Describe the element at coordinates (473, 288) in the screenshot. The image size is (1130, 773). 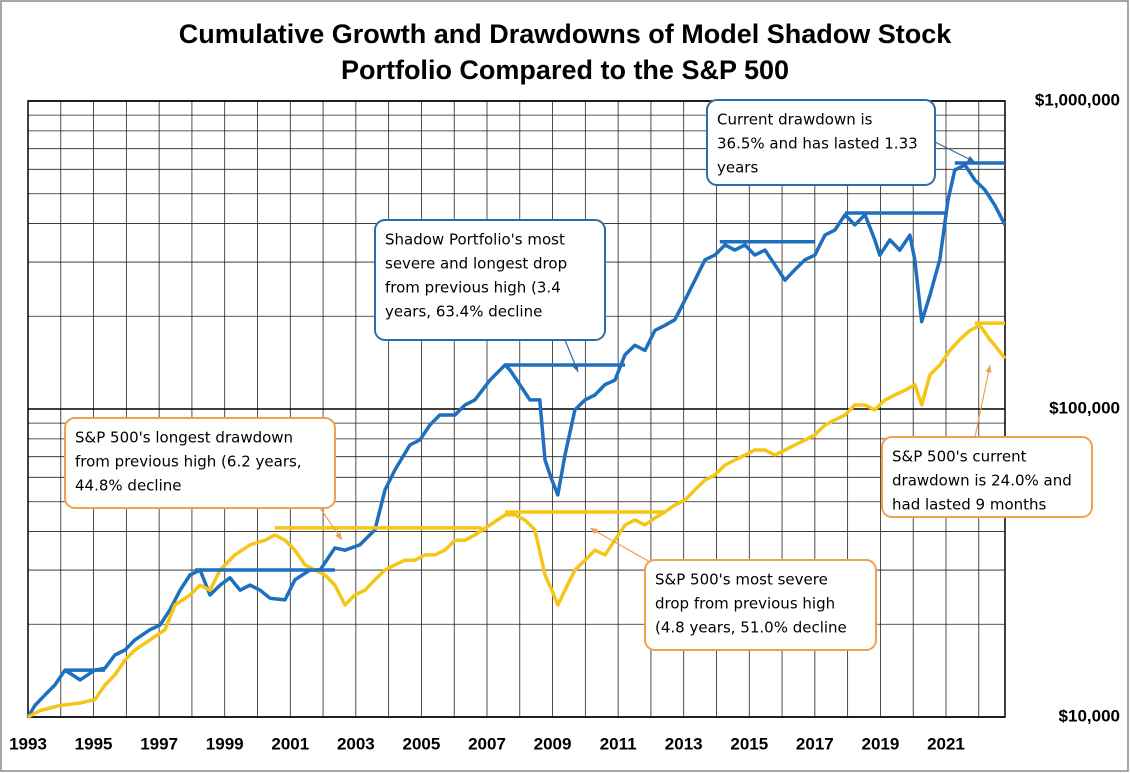
I see `annotation-text: from previous high (3.4` at that location.